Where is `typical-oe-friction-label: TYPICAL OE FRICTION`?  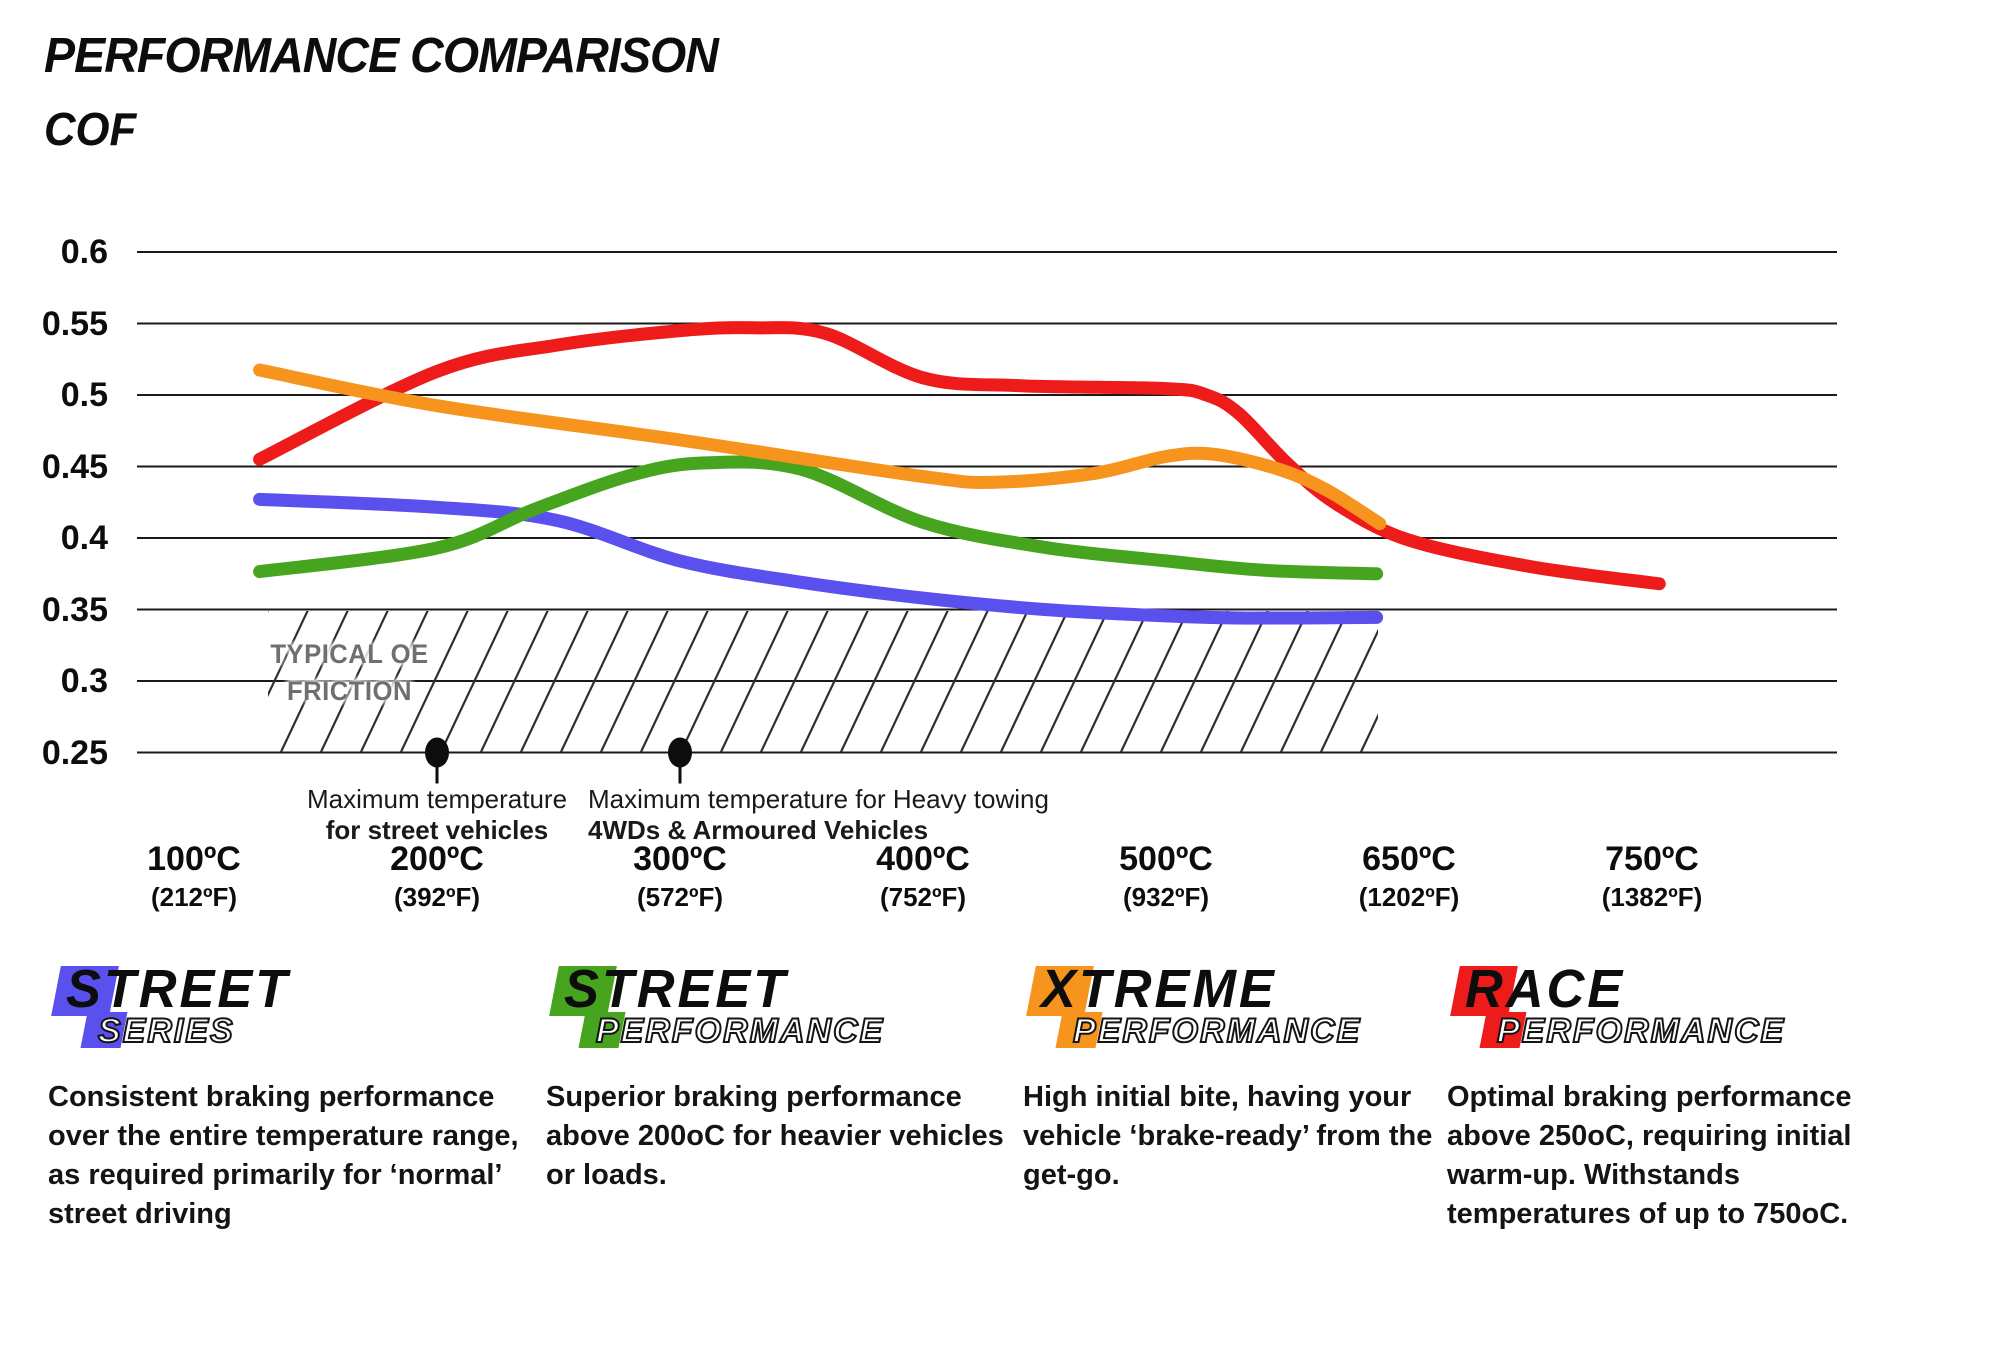
typical-oe-friction-label: TYPICAL OE FRICTION is located at coordinates (349, 673).